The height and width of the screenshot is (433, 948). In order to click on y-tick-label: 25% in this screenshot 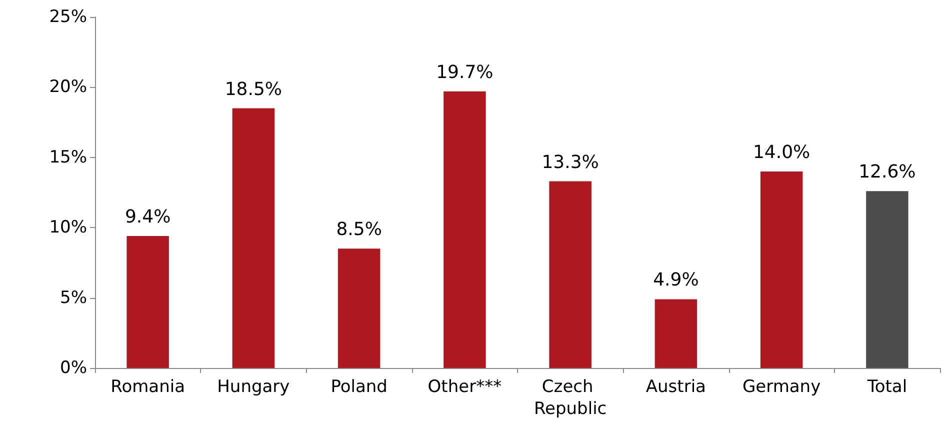, I will do `click(68, 17)`.